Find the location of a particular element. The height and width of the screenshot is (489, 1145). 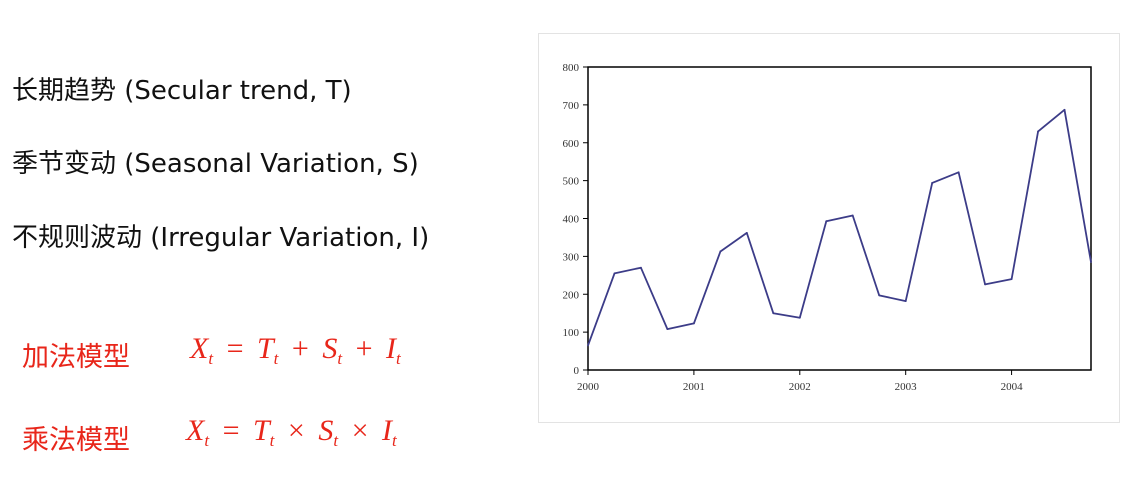

y-tick-label: 100 is located at coordinates (571, 333).